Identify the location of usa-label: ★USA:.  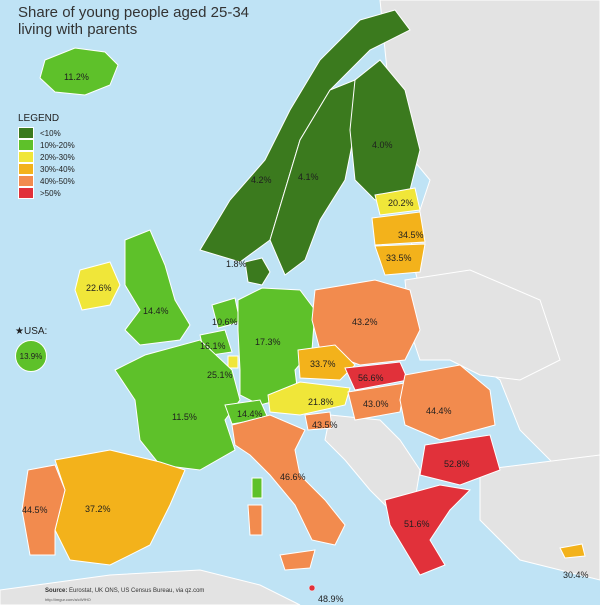
(31, 331).